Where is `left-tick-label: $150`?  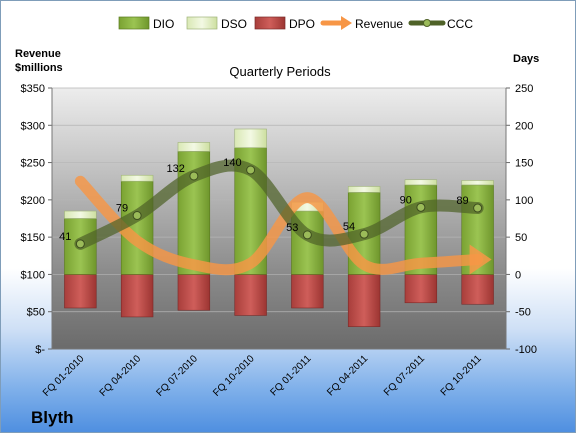 left-tick-label: $150 is located at coordinates (33, 238).